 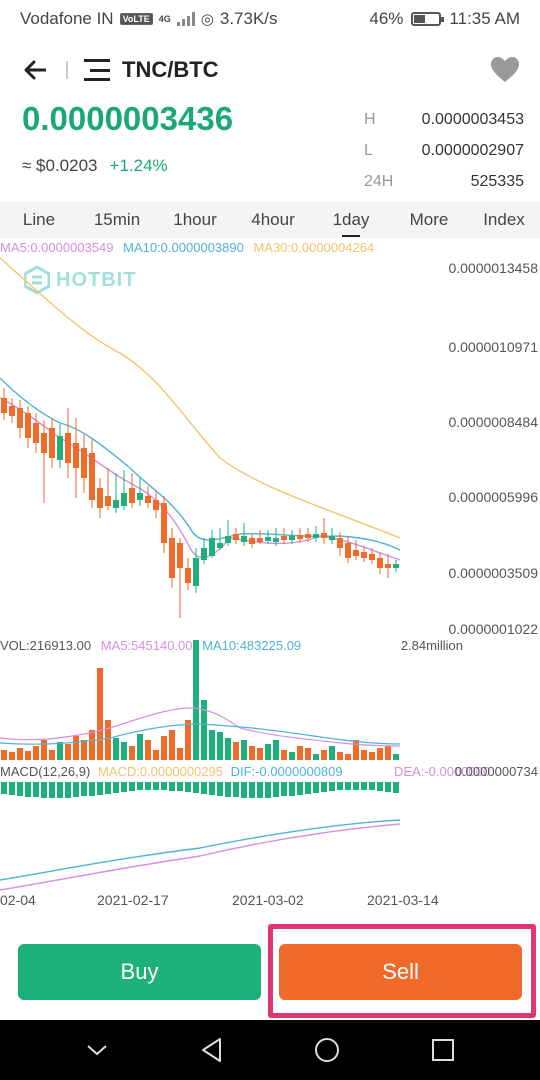 I want to click on vol-max-value: 2.84million, so click(x=431, y=645).